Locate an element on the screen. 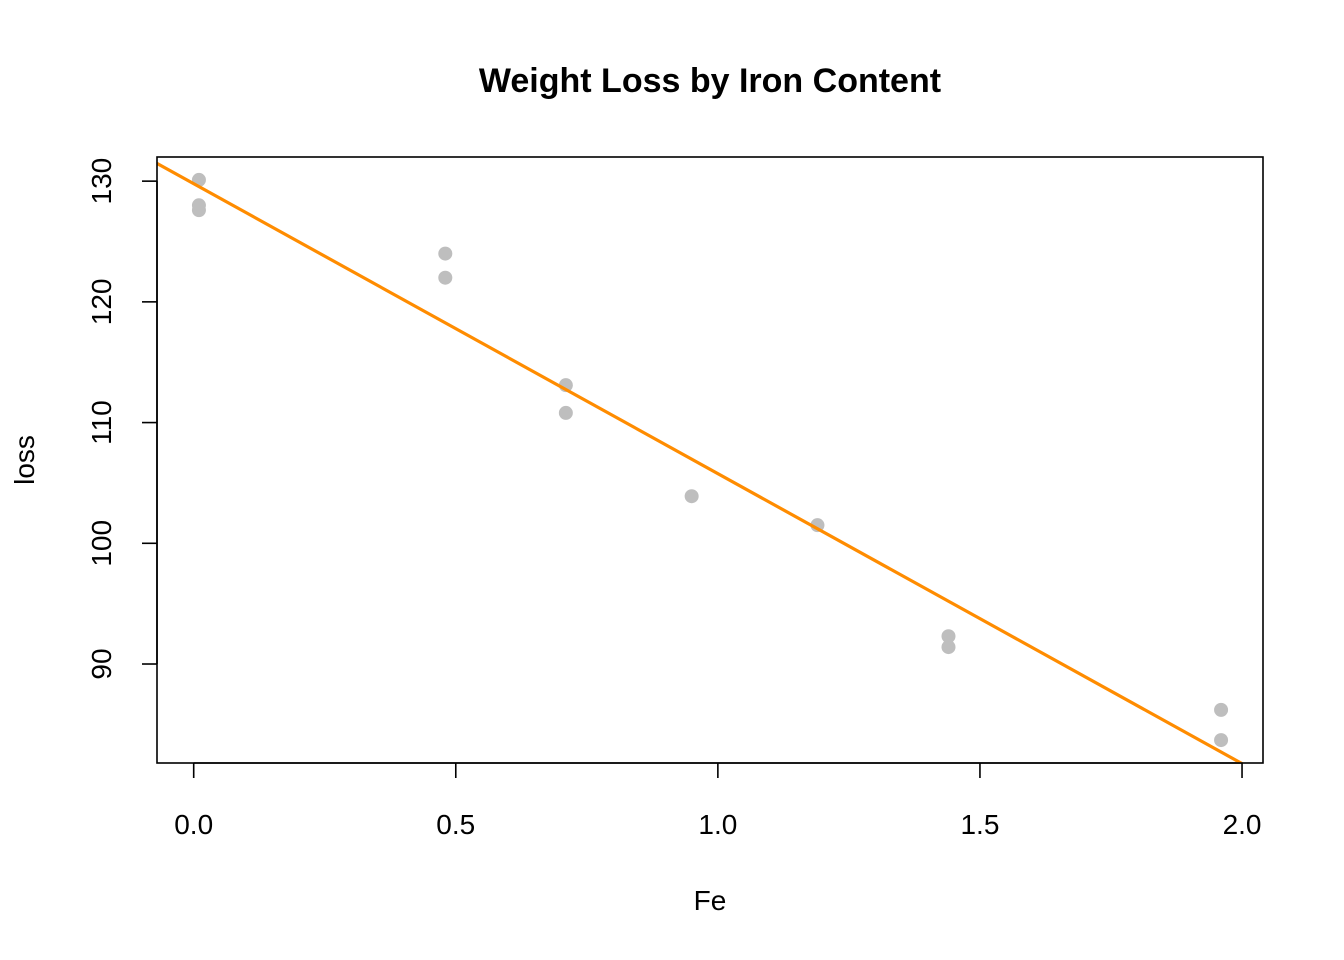 The width and height of the screenshot is (1344, 960). x-axis: 0.0 0.5 1.0 1.5 2.0 is located at coordinates (718, 801).